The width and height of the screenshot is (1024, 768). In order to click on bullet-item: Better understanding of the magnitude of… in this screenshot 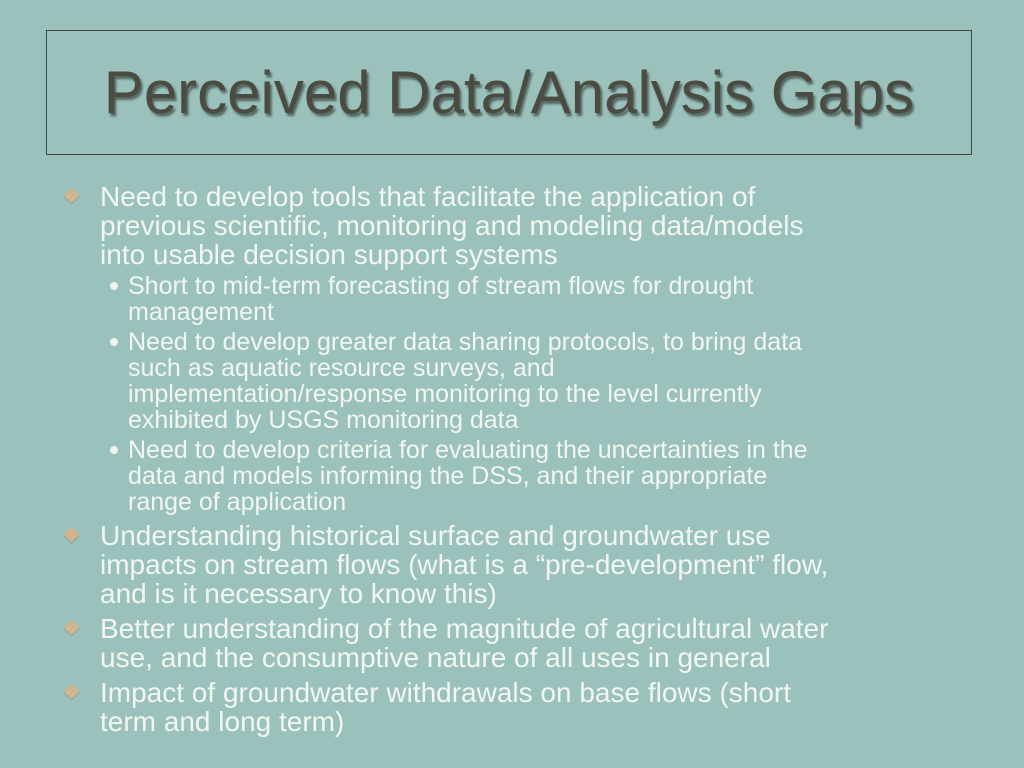, I will do `click(502, 643)`.